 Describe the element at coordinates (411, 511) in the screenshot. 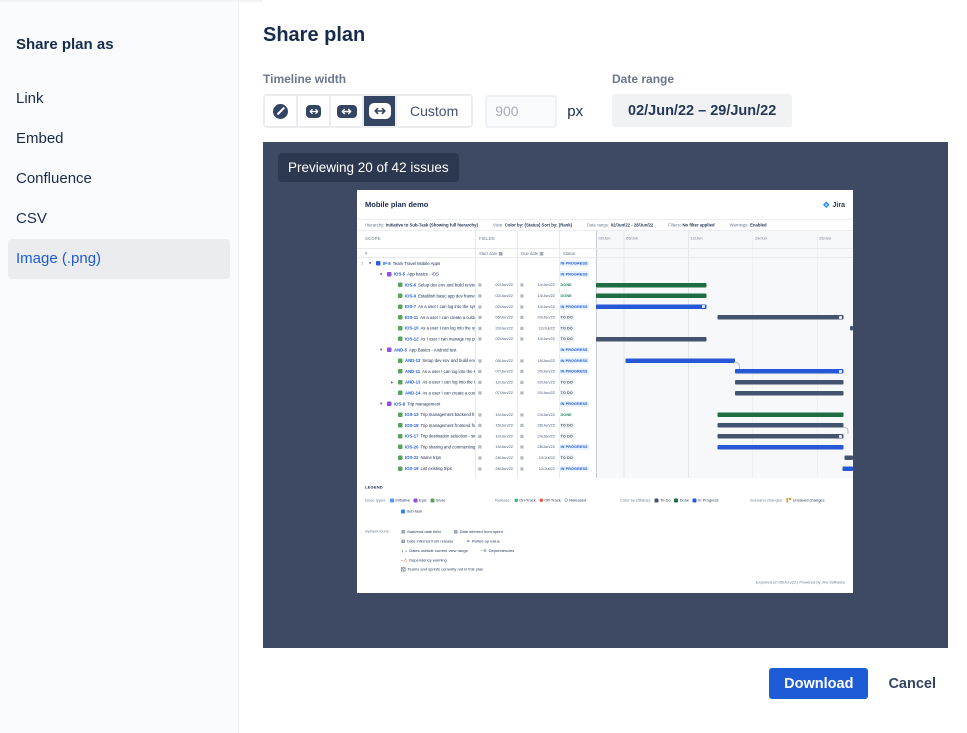

I see `legend-item: Sub-task` at that location.